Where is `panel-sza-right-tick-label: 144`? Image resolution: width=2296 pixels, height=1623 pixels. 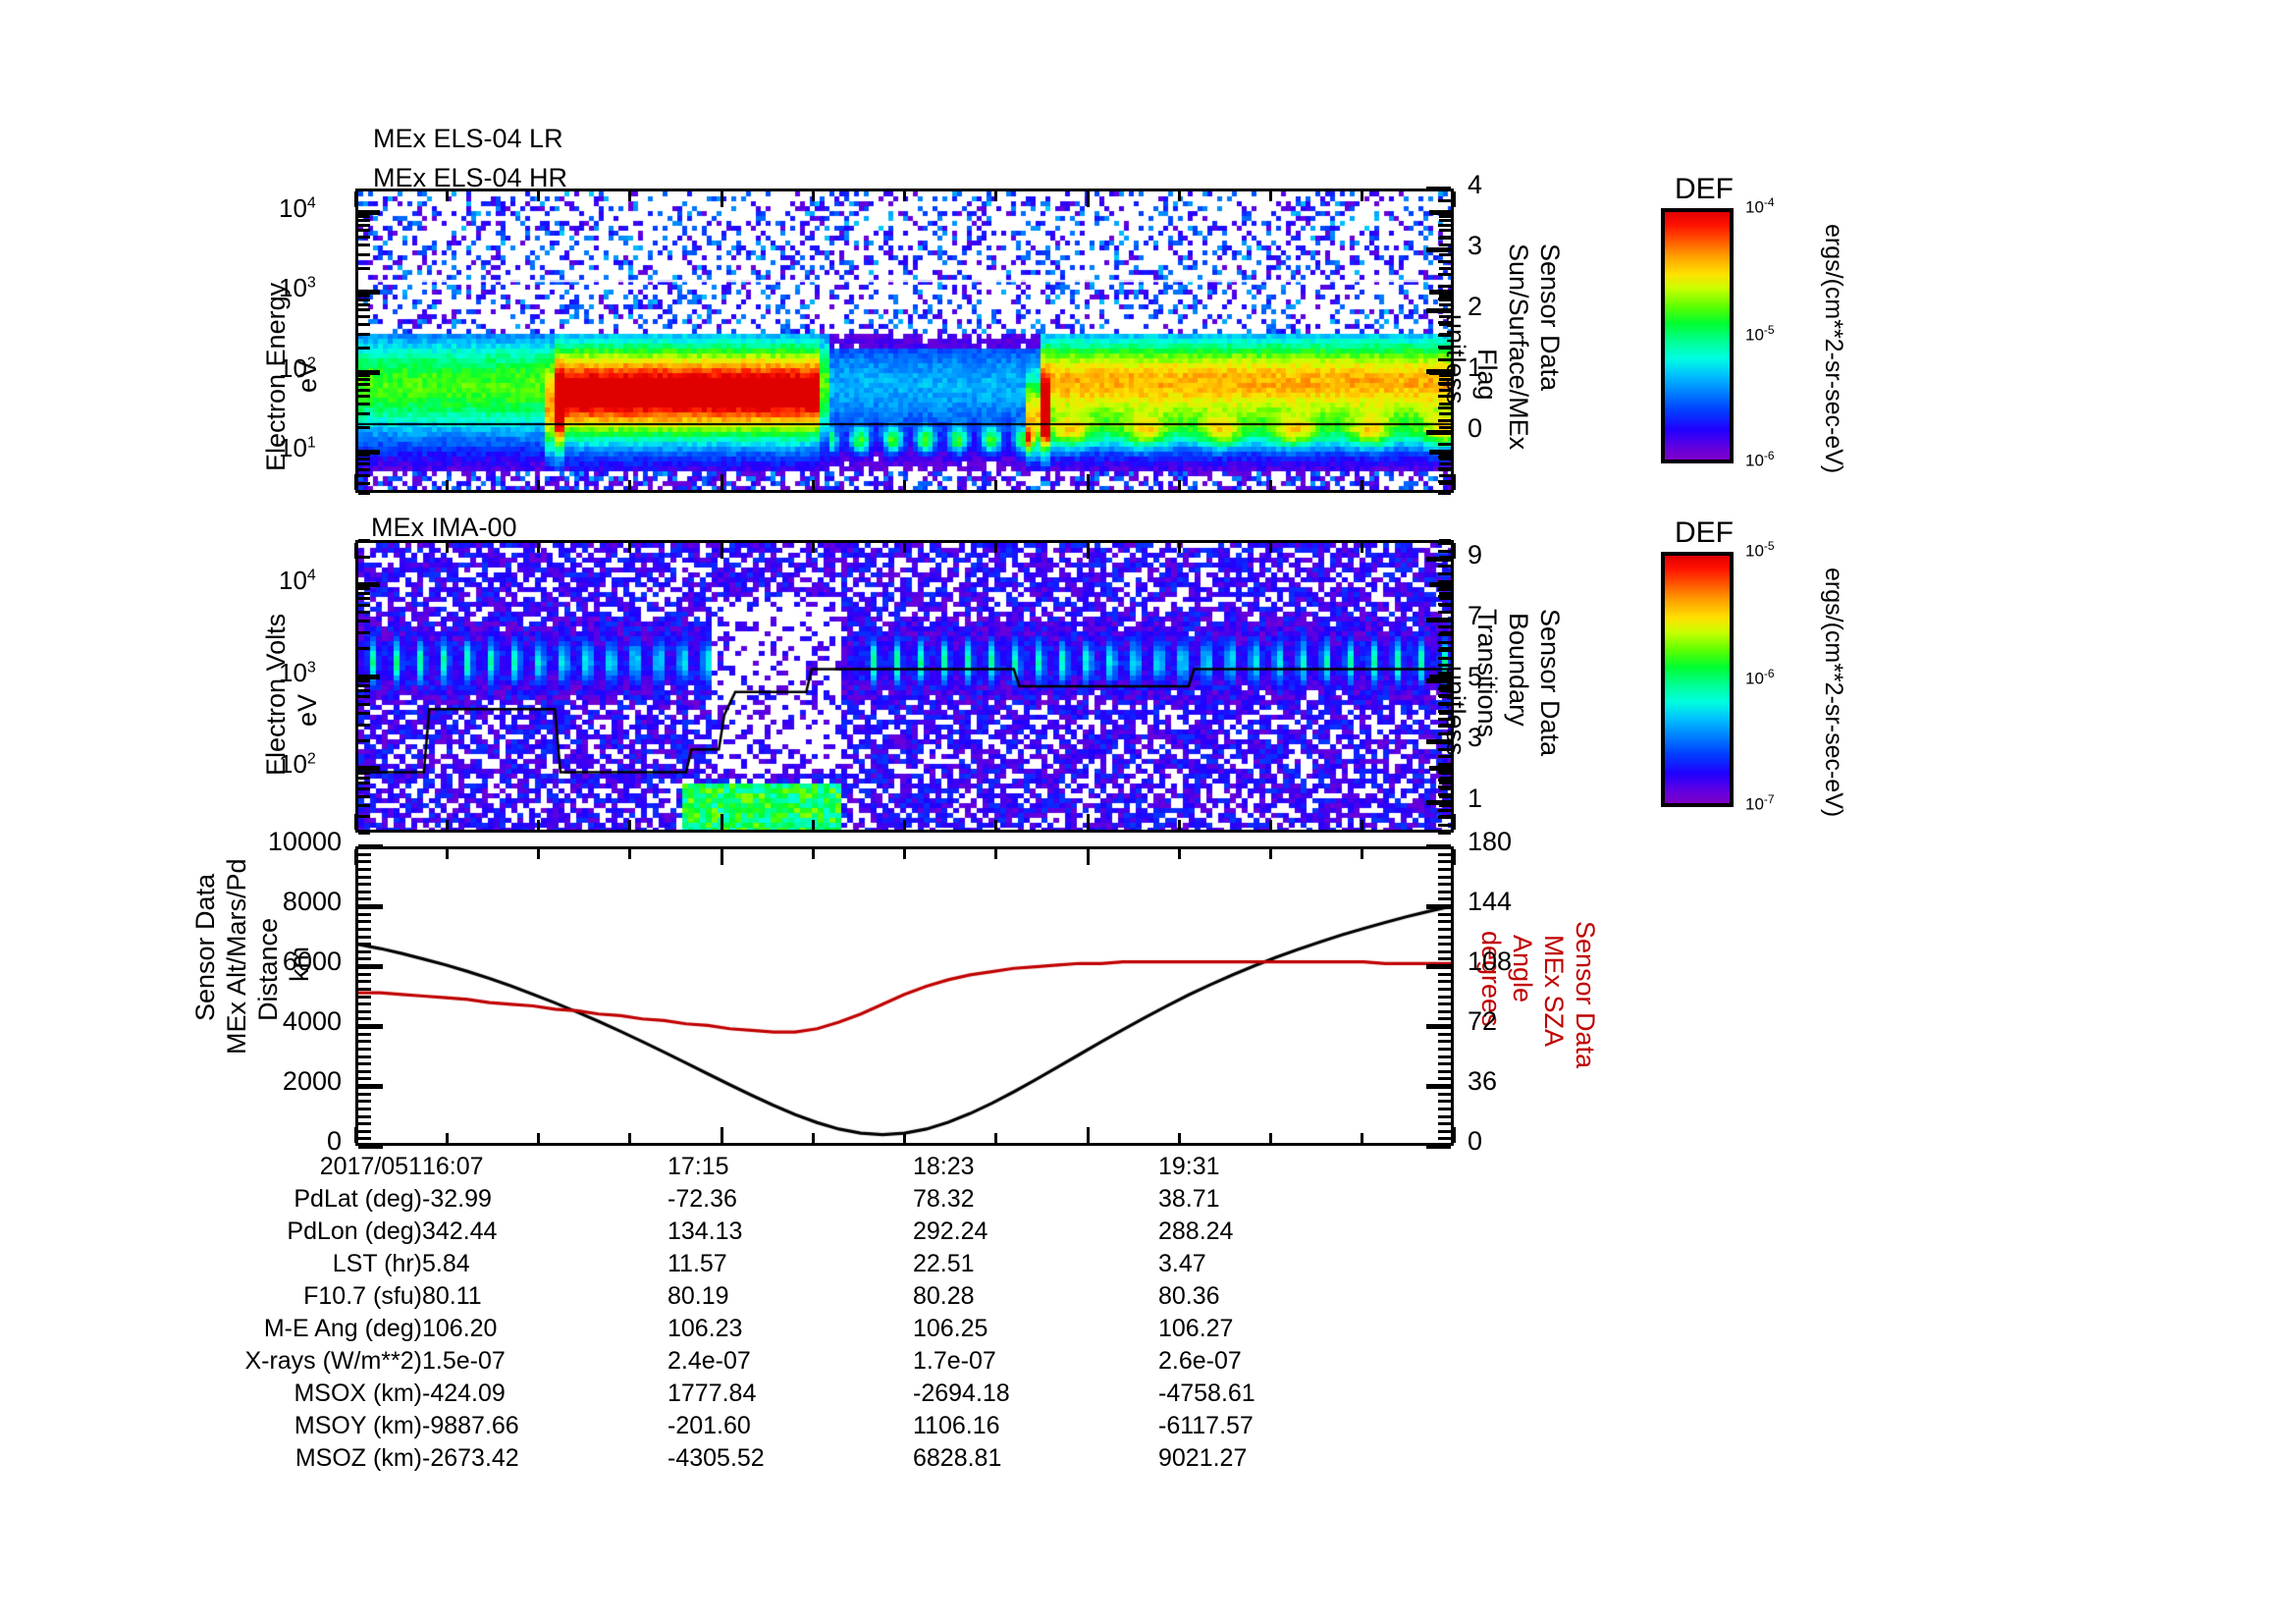 panel-sza-right-tick-label: 144 is located at coordinates (1490, 901).